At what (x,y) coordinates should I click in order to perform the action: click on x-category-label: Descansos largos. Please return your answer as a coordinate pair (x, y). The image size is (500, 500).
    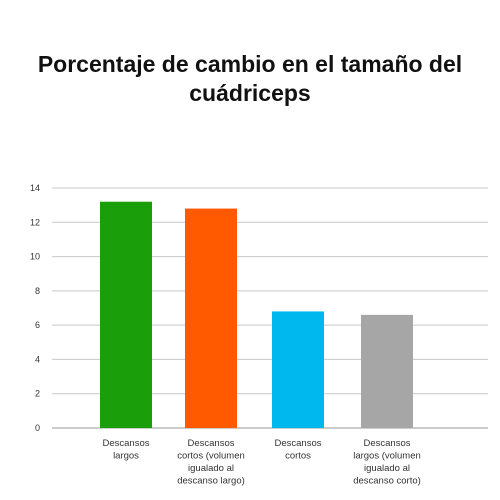
    Looking at the image, I should click on (126, 450).